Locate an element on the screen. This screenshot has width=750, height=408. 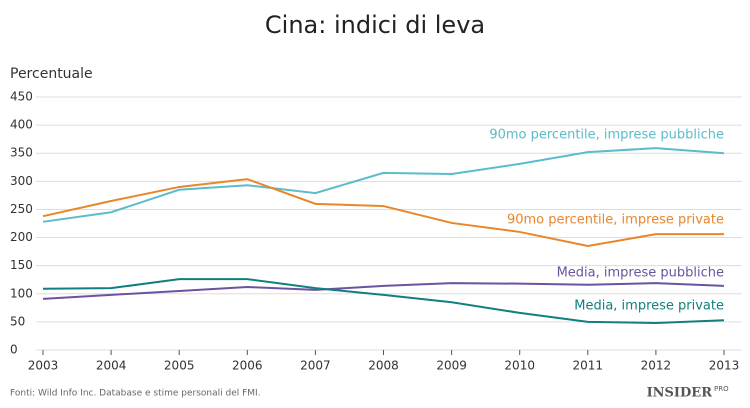
chart-title: Cina: indici di leva is located at coordinates (375, 25).